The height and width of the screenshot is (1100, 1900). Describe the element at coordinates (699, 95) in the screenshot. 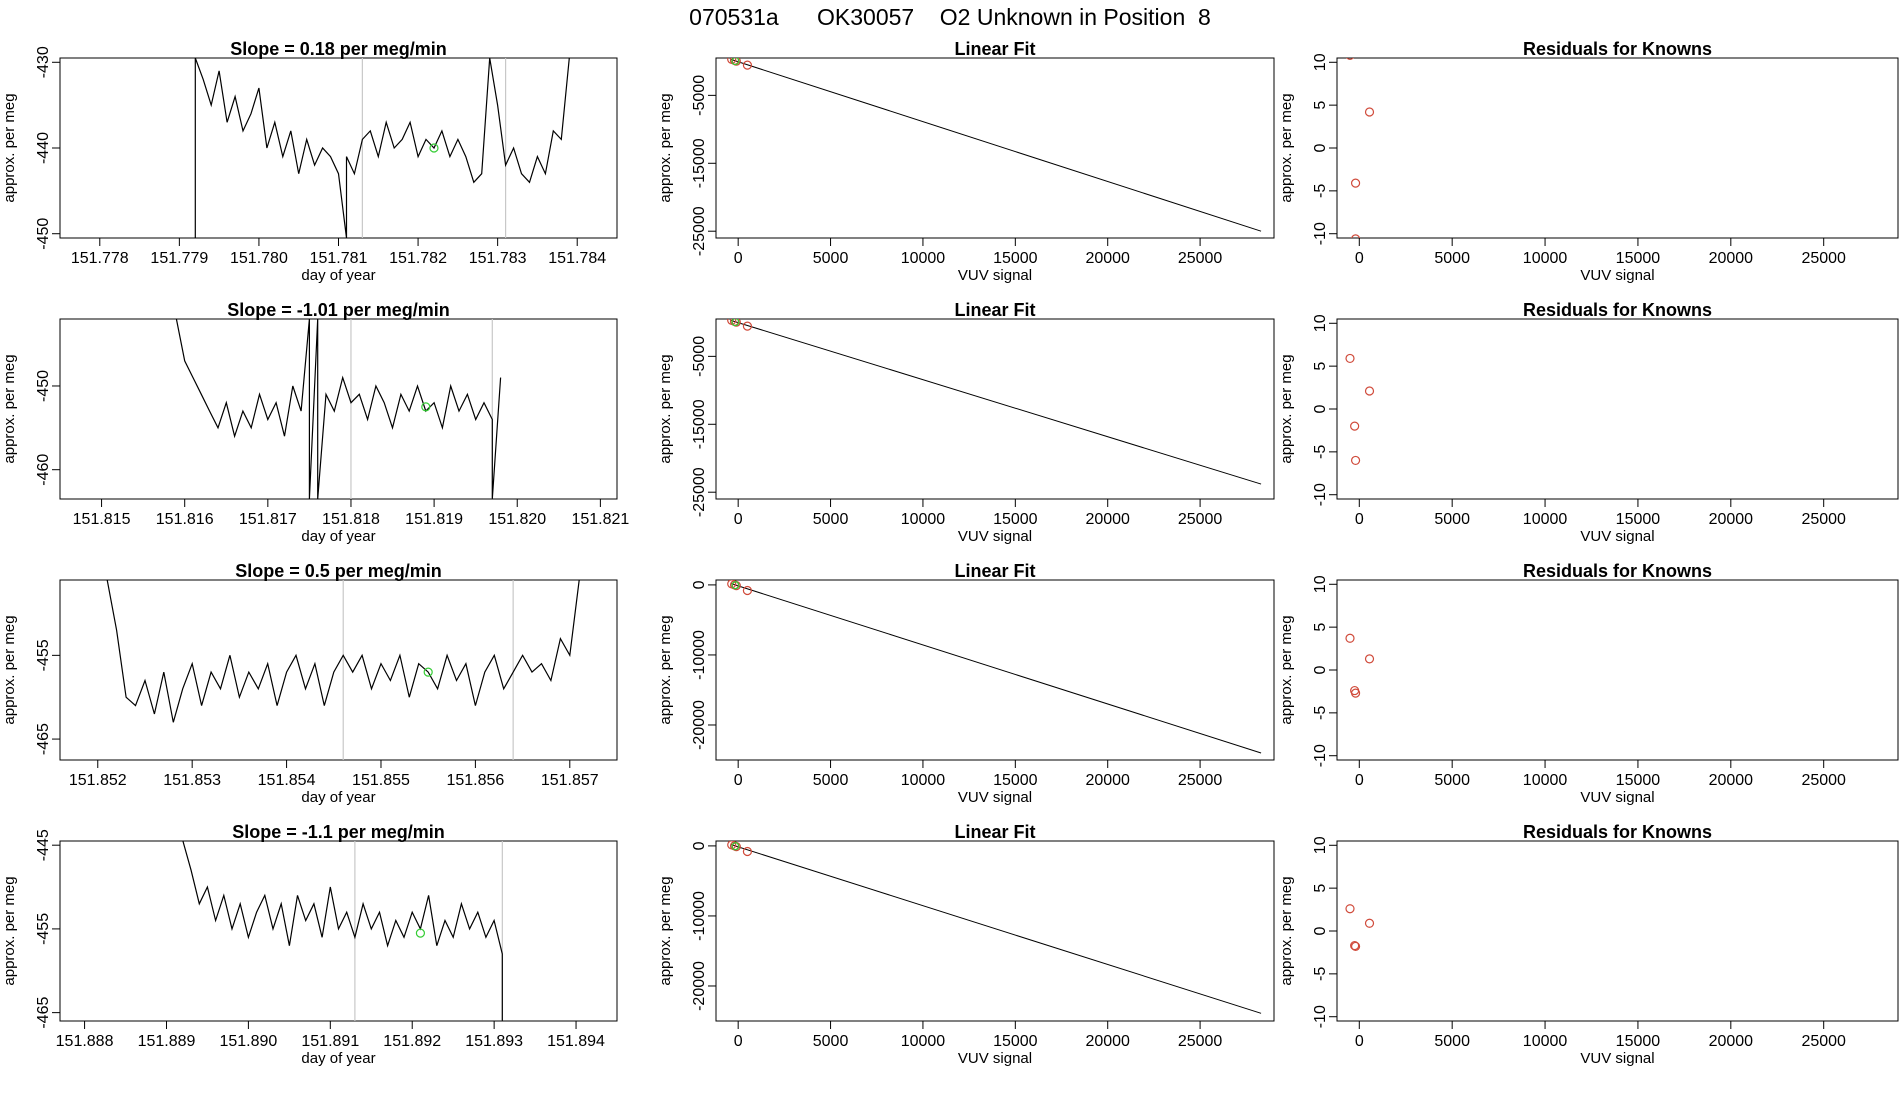

I see `y-tick-label: -5000` at that location.